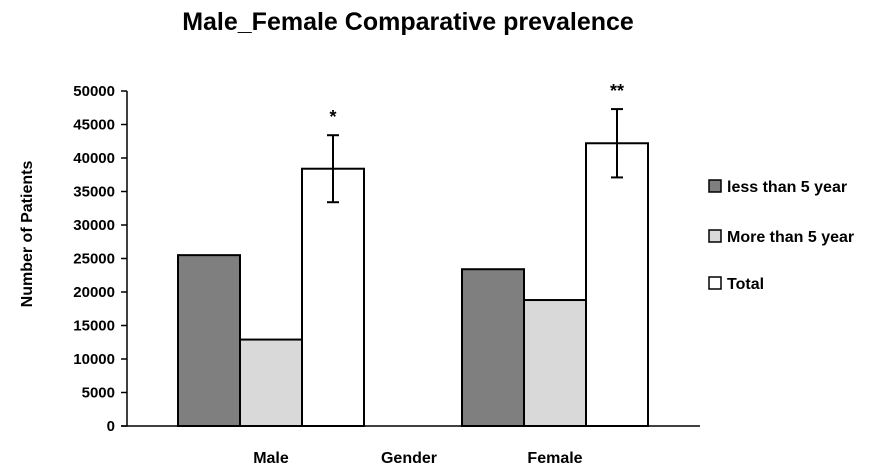  I want to click on significance-marker: *, so click(332, 117).